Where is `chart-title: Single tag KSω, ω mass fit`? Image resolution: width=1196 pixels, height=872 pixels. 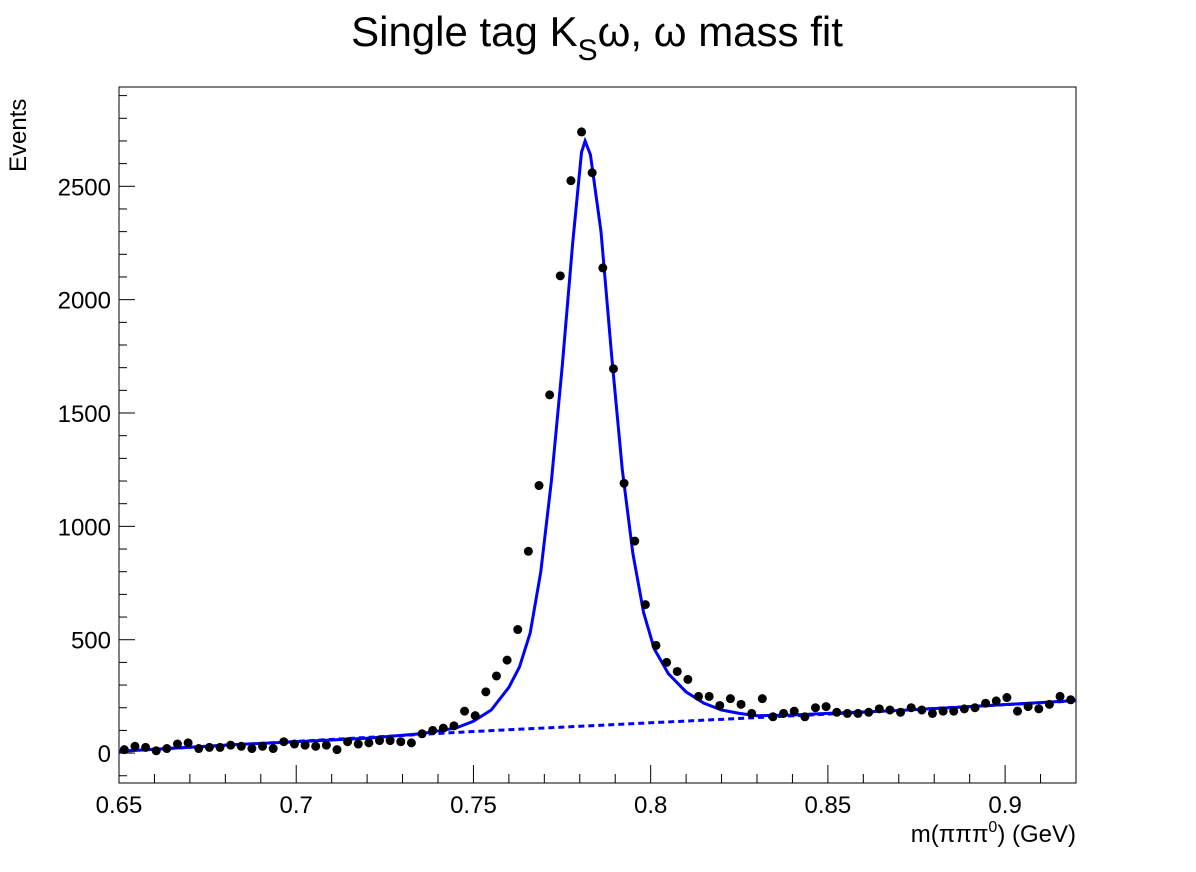 chart-title: Single tag KSω, ω mass fit is located at coordinates (597, 37).